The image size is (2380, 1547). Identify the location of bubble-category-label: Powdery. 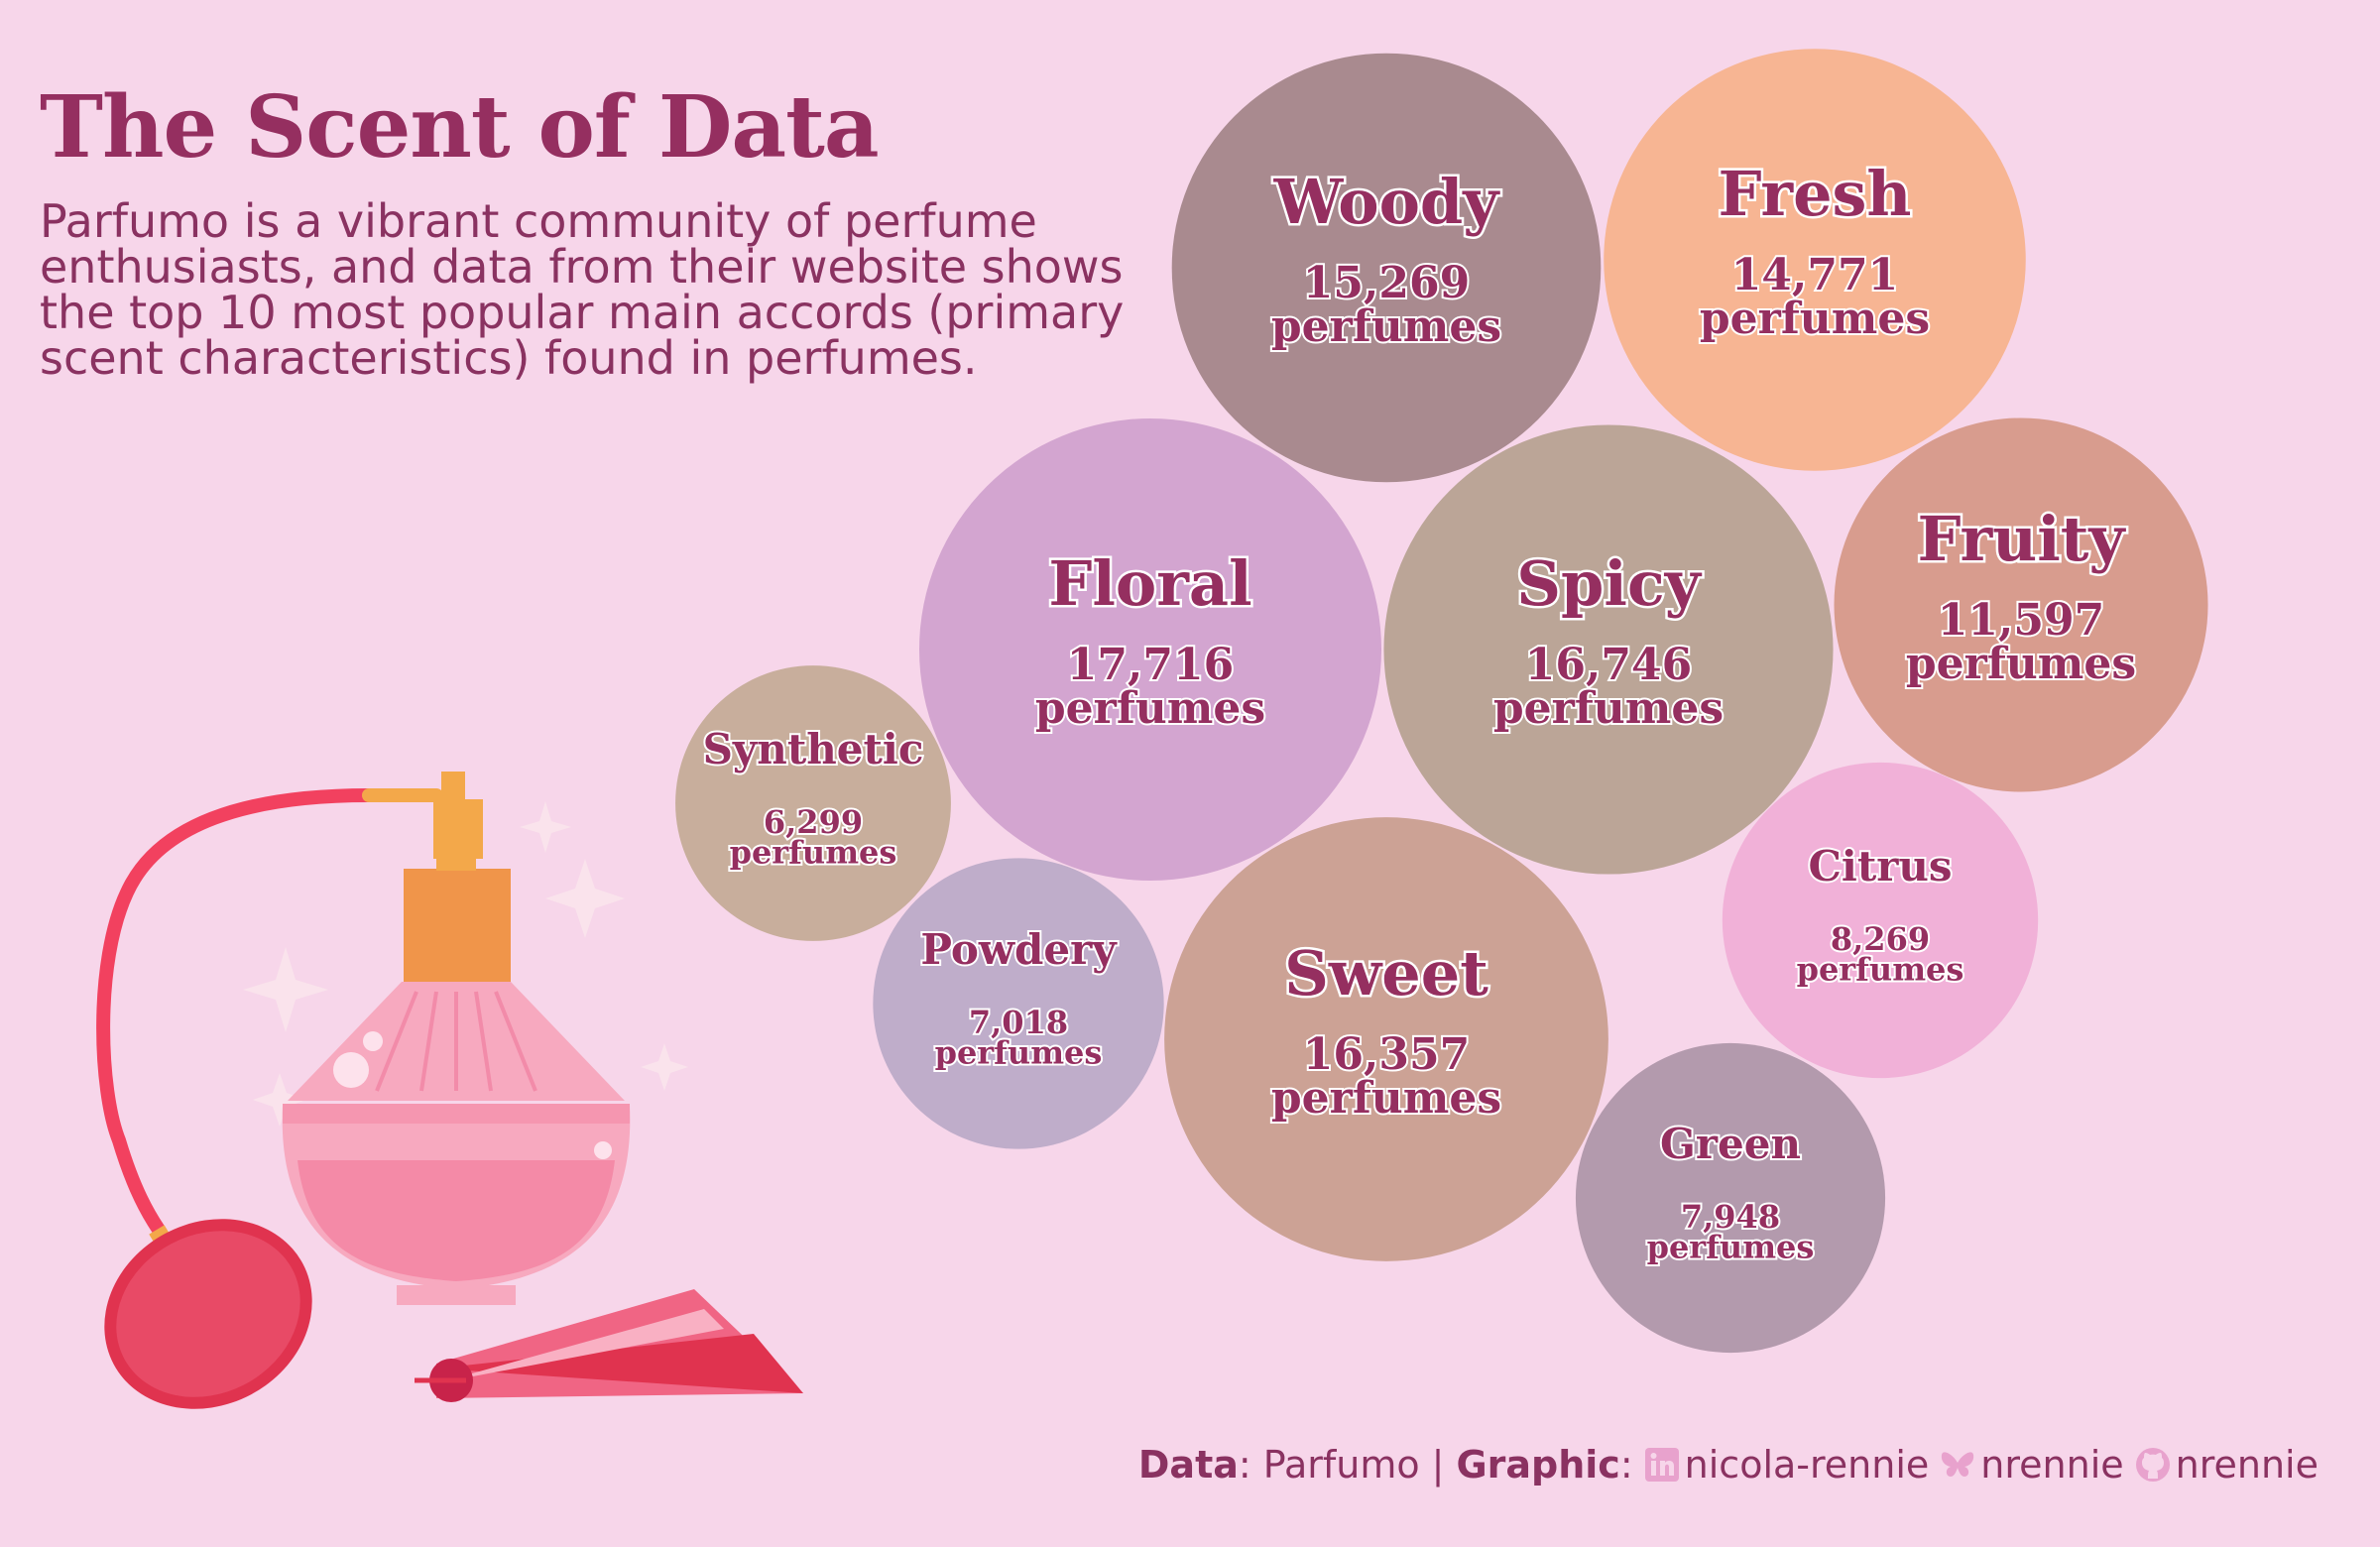
(1019, 949).